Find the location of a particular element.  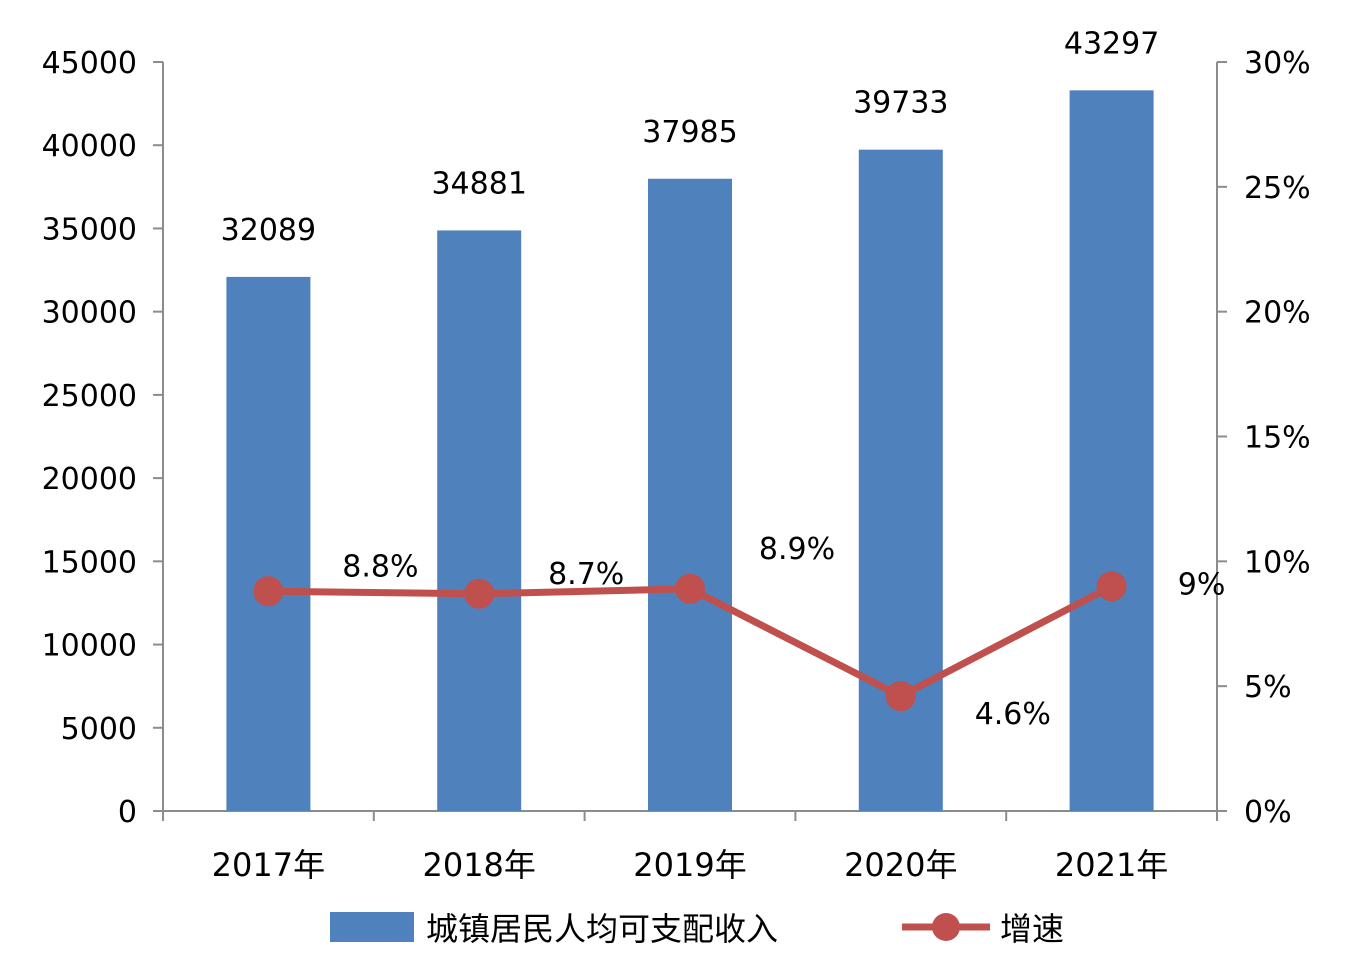

legend: 城镇居民人均可支配收入 增速 is located at coordinates (697, 929).